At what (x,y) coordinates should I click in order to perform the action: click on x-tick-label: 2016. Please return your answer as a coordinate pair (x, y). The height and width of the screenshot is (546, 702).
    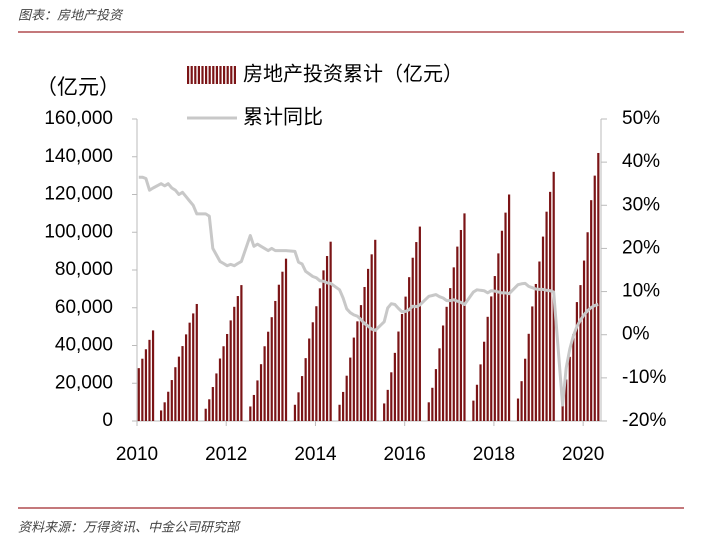
    Looking at the image, I should click on (405, 454).